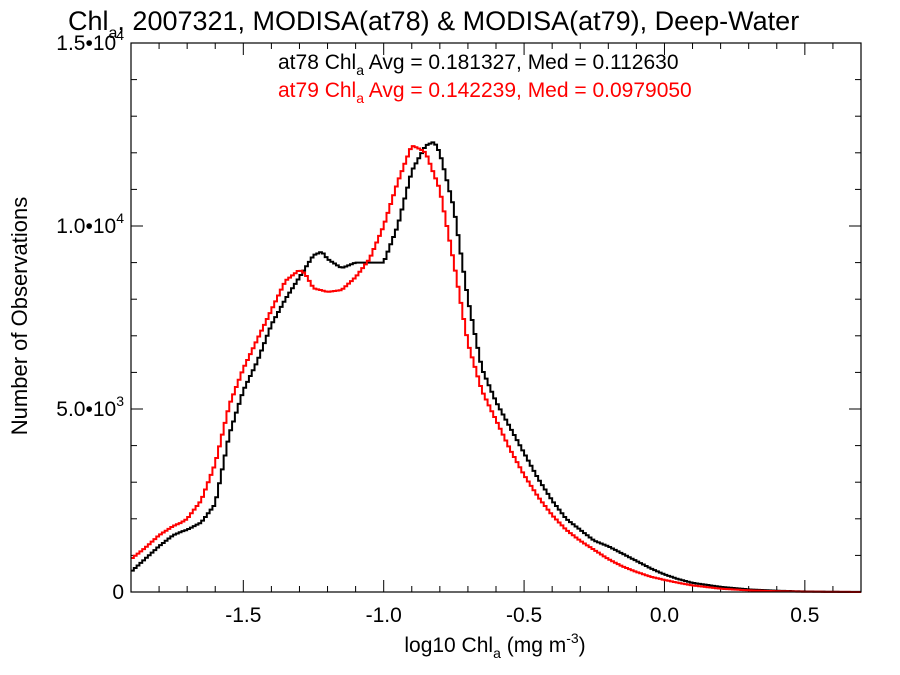  What do you see at coordinates (494, 645) in the screenshot?
I see `x-axis-label: log10 Chla (mg m-3)` at bounding box center [494, 645].